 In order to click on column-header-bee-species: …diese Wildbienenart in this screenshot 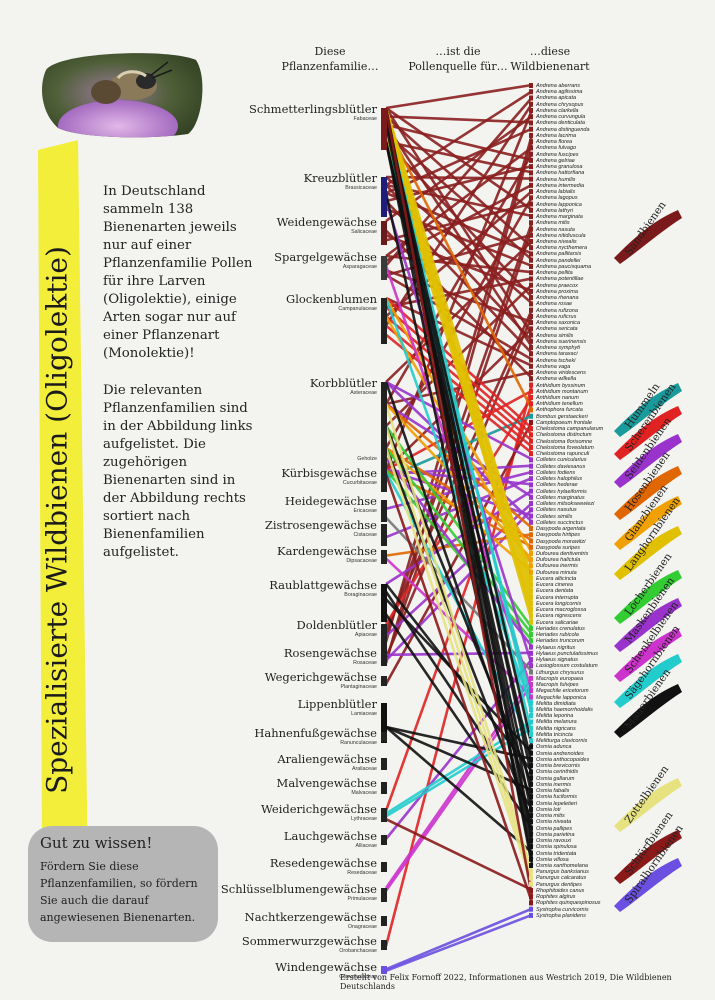, I will do `click(550, 59)`.